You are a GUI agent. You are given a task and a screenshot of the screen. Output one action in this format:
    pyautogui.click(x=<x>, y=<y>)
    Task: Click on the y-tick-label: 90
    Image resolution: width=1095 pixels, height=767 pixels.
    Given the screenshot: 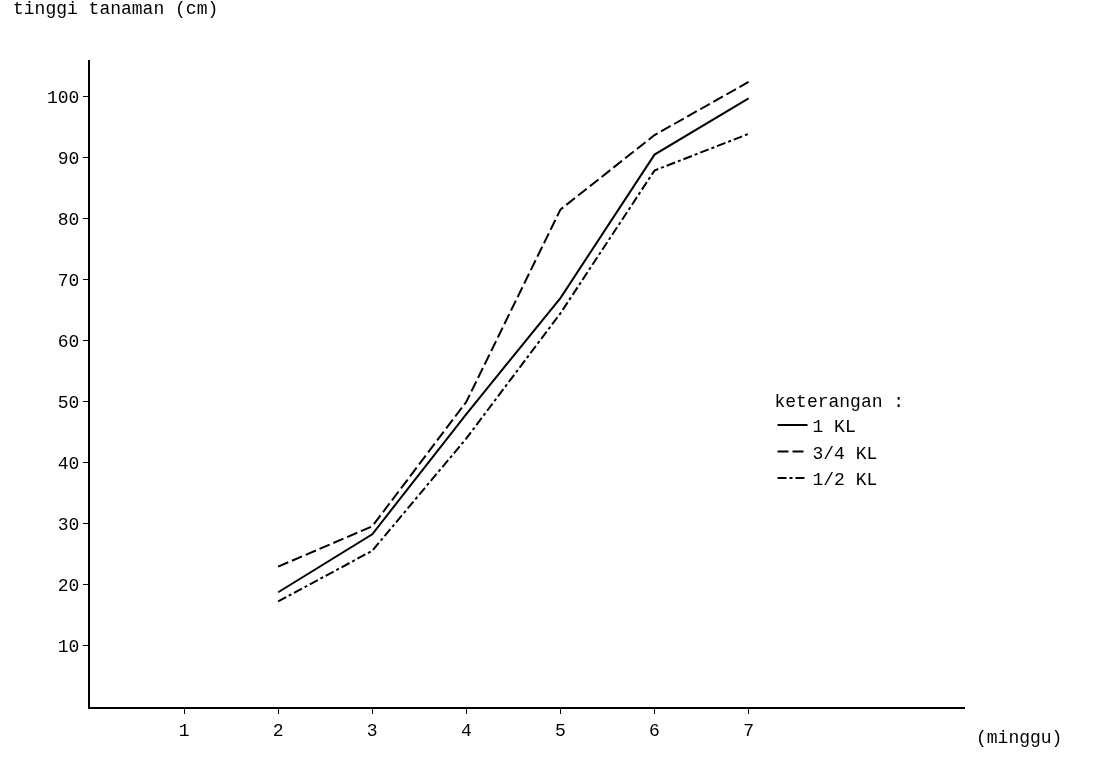 What is the action you would take?
    pyautogui.click(x=68, y=158)
    